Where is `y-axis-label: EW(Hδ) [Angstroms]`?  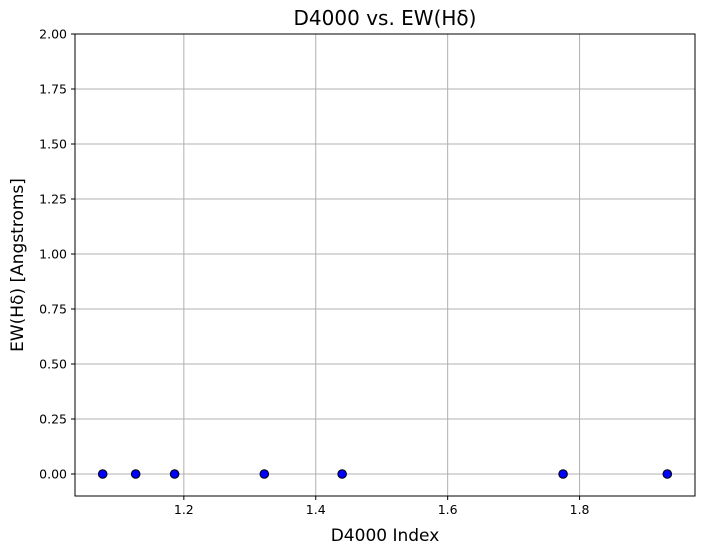 y-axis-label: EW(Hδ) [Angstroms] is located at coordinates (18, 265).